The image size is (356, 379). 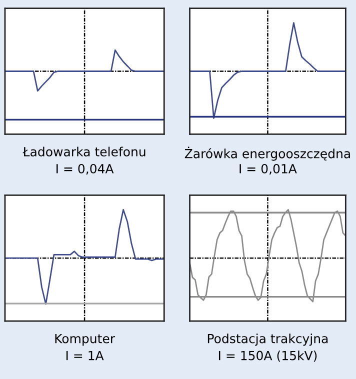 I want to click on text: I = 150A (15kV), so click(x=267, y=356).